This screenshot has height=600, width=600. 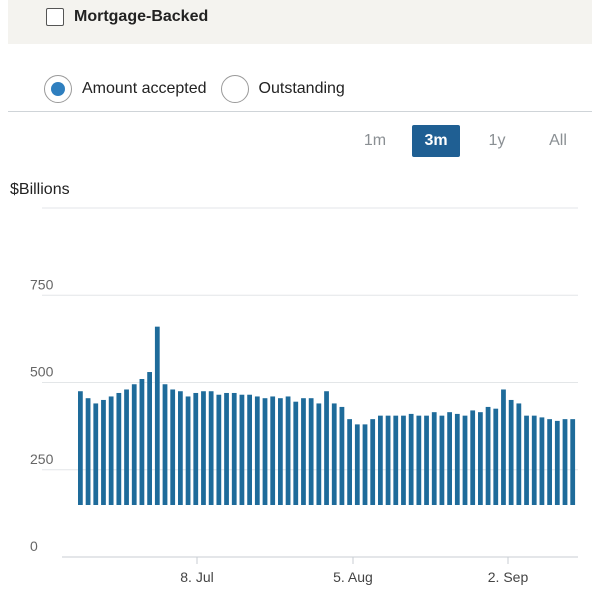 What do you see at coordinates (42, 459) in the screenshot?
I see `y-tick-label: 250` at bounding box center [42, 459].